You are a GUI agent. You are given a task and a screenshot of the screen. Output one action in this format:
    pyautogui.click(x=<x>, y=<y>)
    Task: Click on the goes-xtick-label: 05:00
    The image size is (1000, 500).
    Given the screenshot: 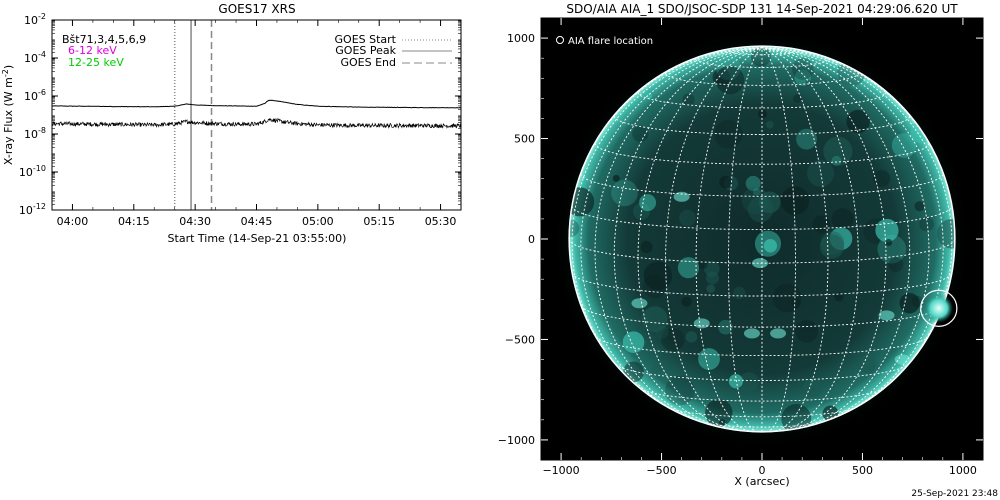 What is the action you would take?
    pyautogui.click(x=318, y=221)
    